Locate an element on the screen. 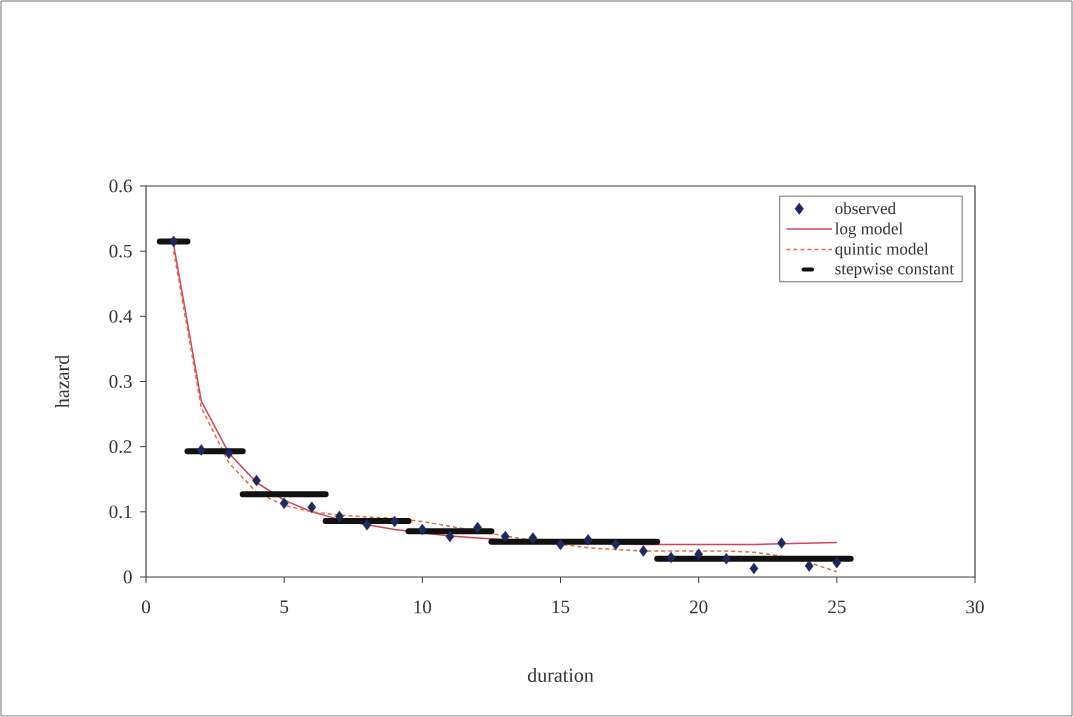 Image resolution: width=1073 pixels, height=717 pixels. legend-label: quintic model is located at coordinates (882, 250).